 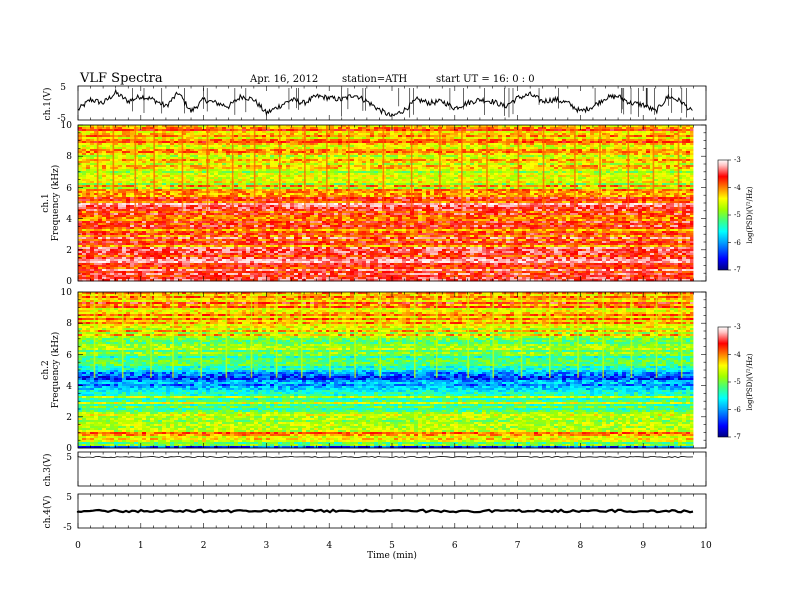 What do you see at coordinates (121, 78) in the screenshot?
I see `figure-title: VLF Spectra` at bounding box center [121, 78].